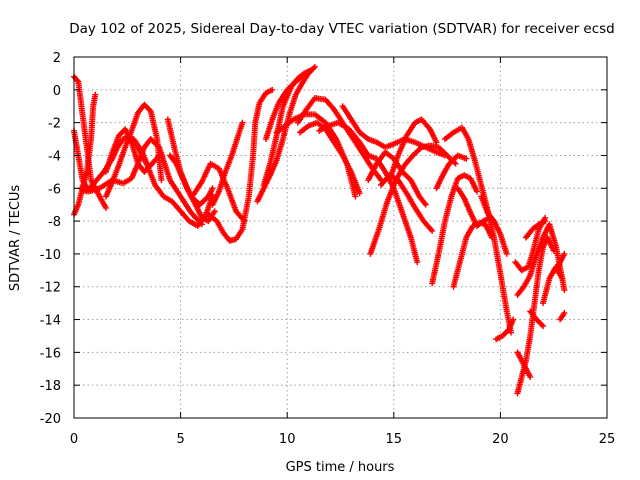  I want to click on series-arc-g, so click(173, 183).